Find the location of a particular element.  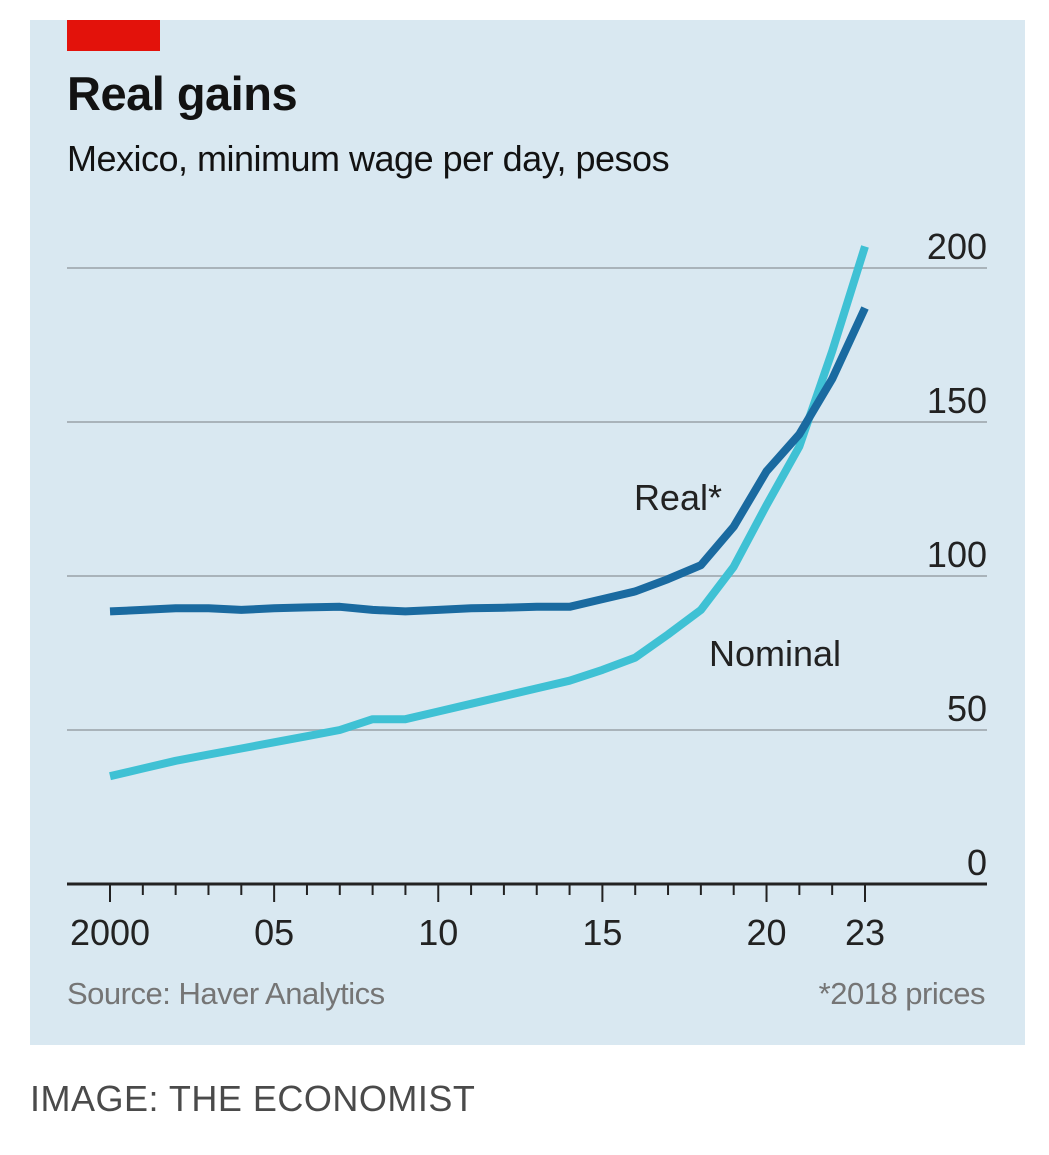

x-tick-label-23: 23 is located at coordinates (865, 932).